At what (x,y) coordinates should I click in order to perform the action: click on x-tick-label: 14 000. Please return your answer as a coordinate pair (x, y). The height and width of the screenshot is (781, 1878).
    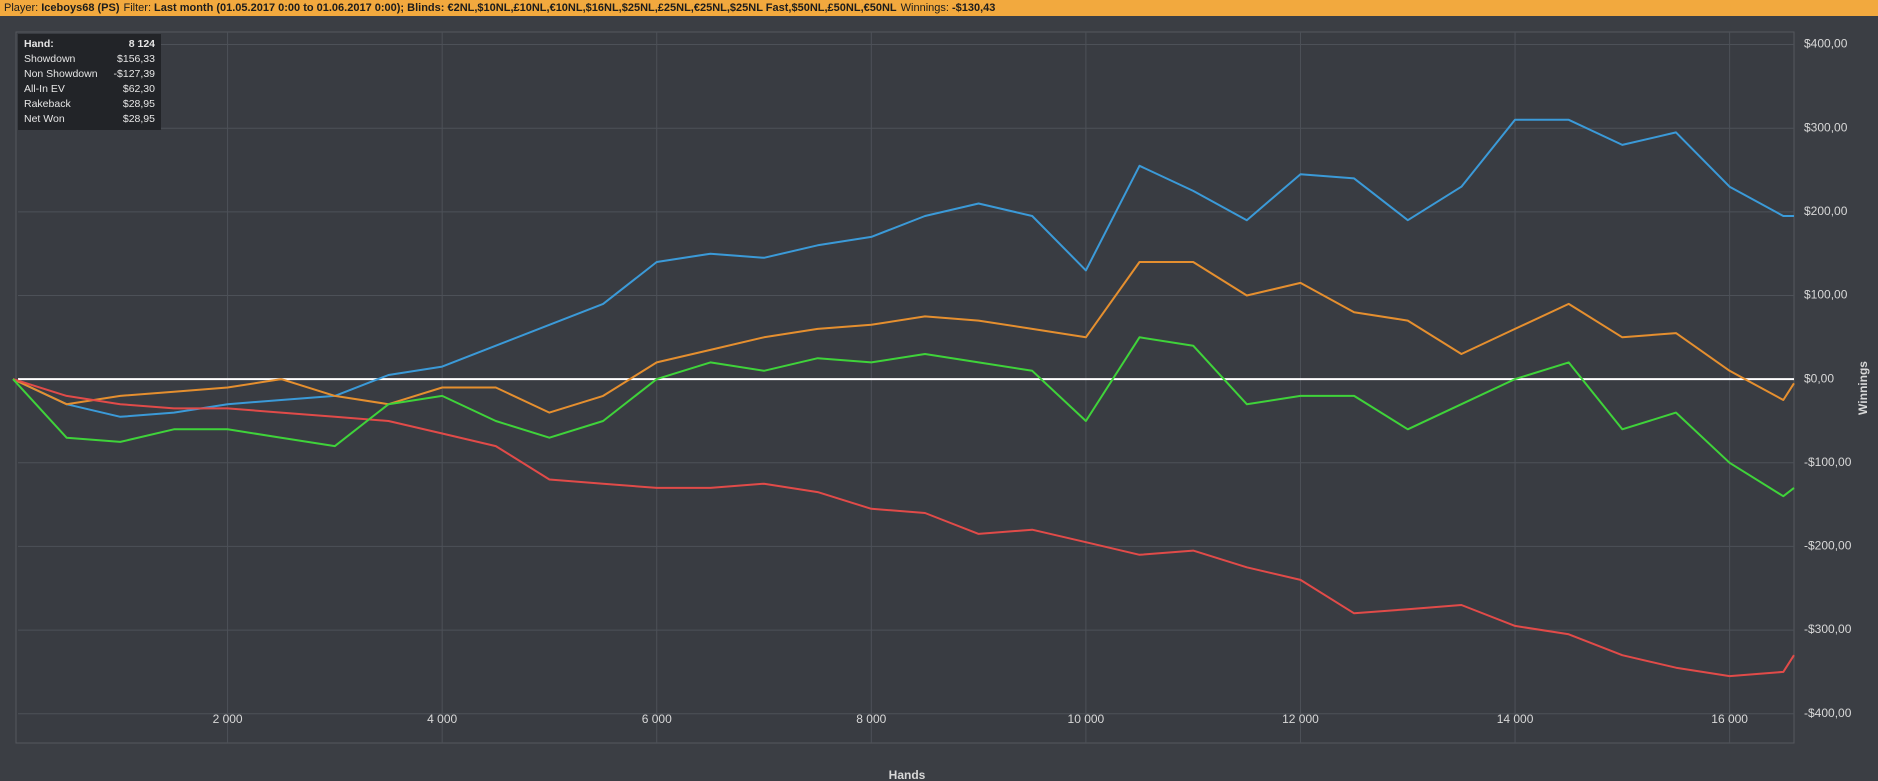
    Looking at the image, I should click on (1515, 719).